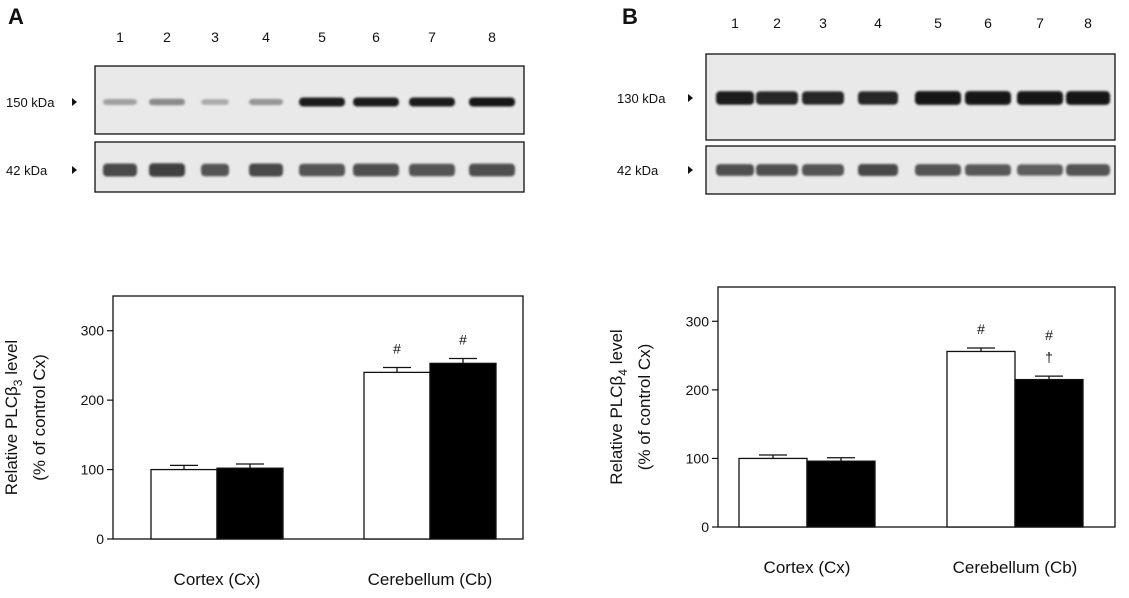 The width and height of the screenshot is (1129, 598). I want to click on y-axis-label-subscript: 4, so click(623, 372).